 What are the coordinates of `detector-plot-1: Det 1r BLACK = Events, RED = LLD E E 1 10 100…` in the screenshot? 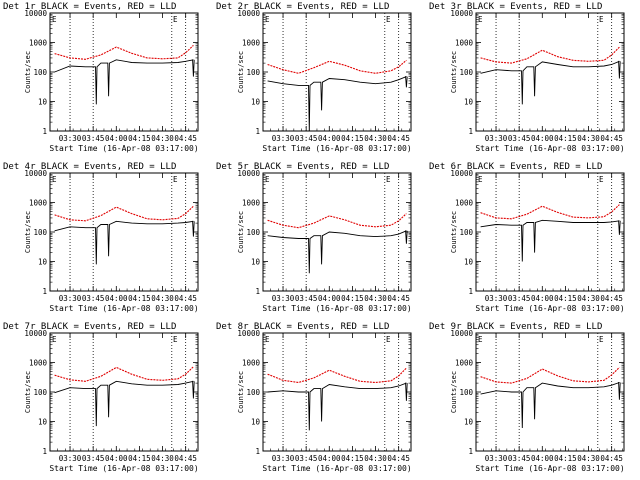 It's located at (106, 80).